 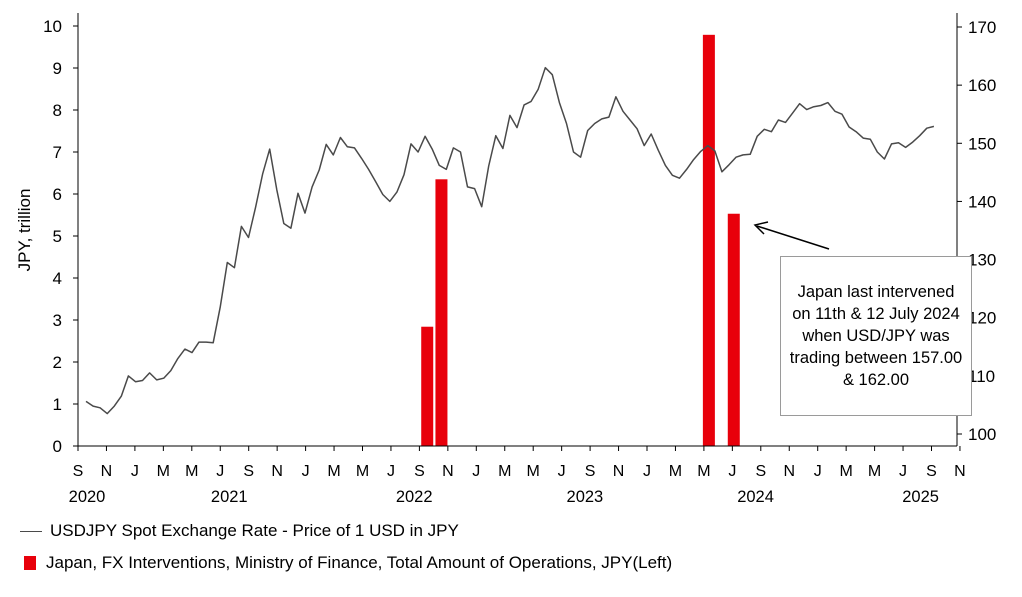 I want to click on left-tick-label: 7, so click(x=57, y=152).